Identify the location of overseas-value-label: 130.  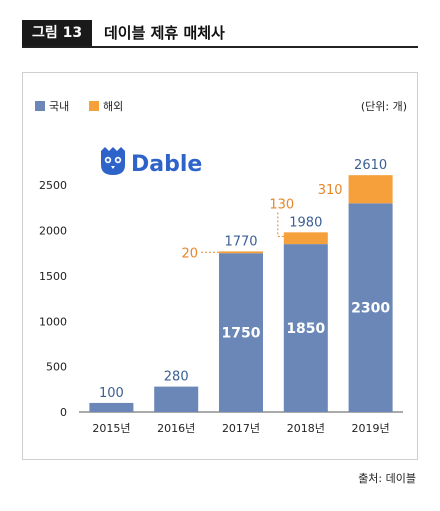
(281, 204).